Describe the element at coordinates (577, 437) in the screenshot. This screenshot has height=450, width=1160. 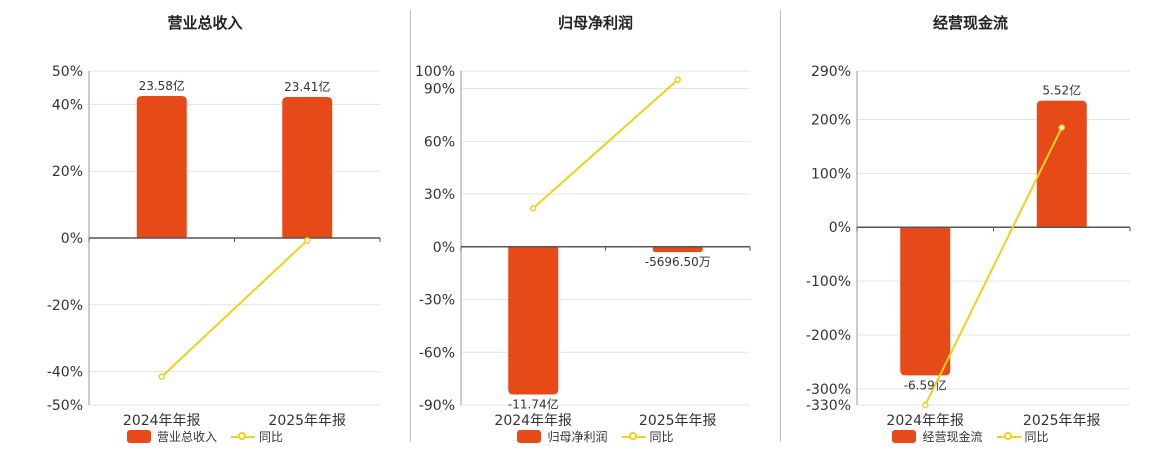
I see `legend-bar-label: 归母净利润` at that location.